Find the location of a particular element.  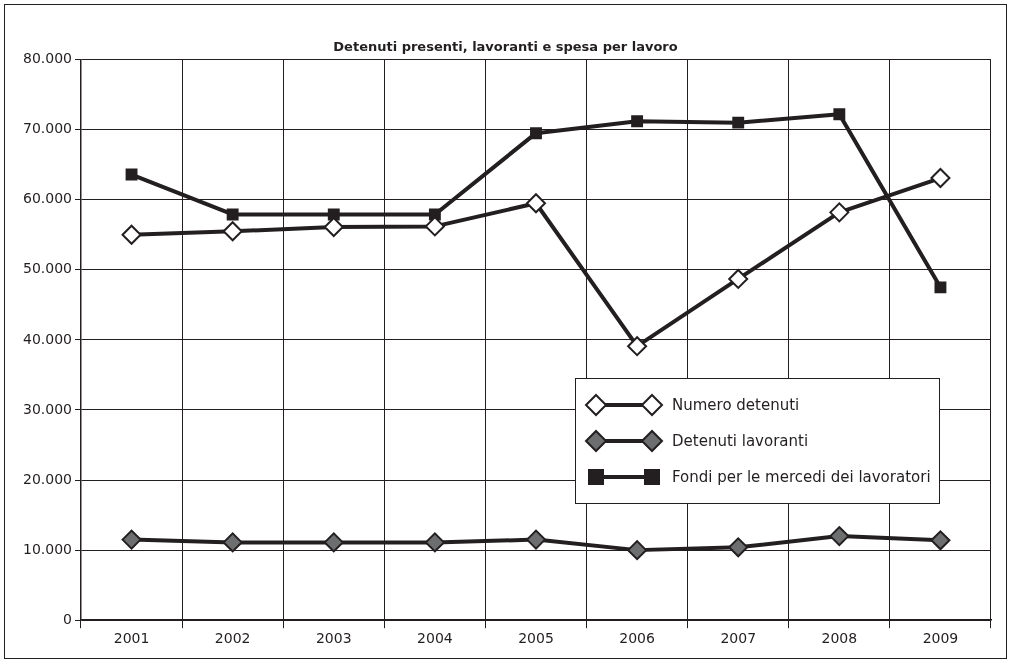

y-tick-label: 40.000 is located at coordinates (47, 338).